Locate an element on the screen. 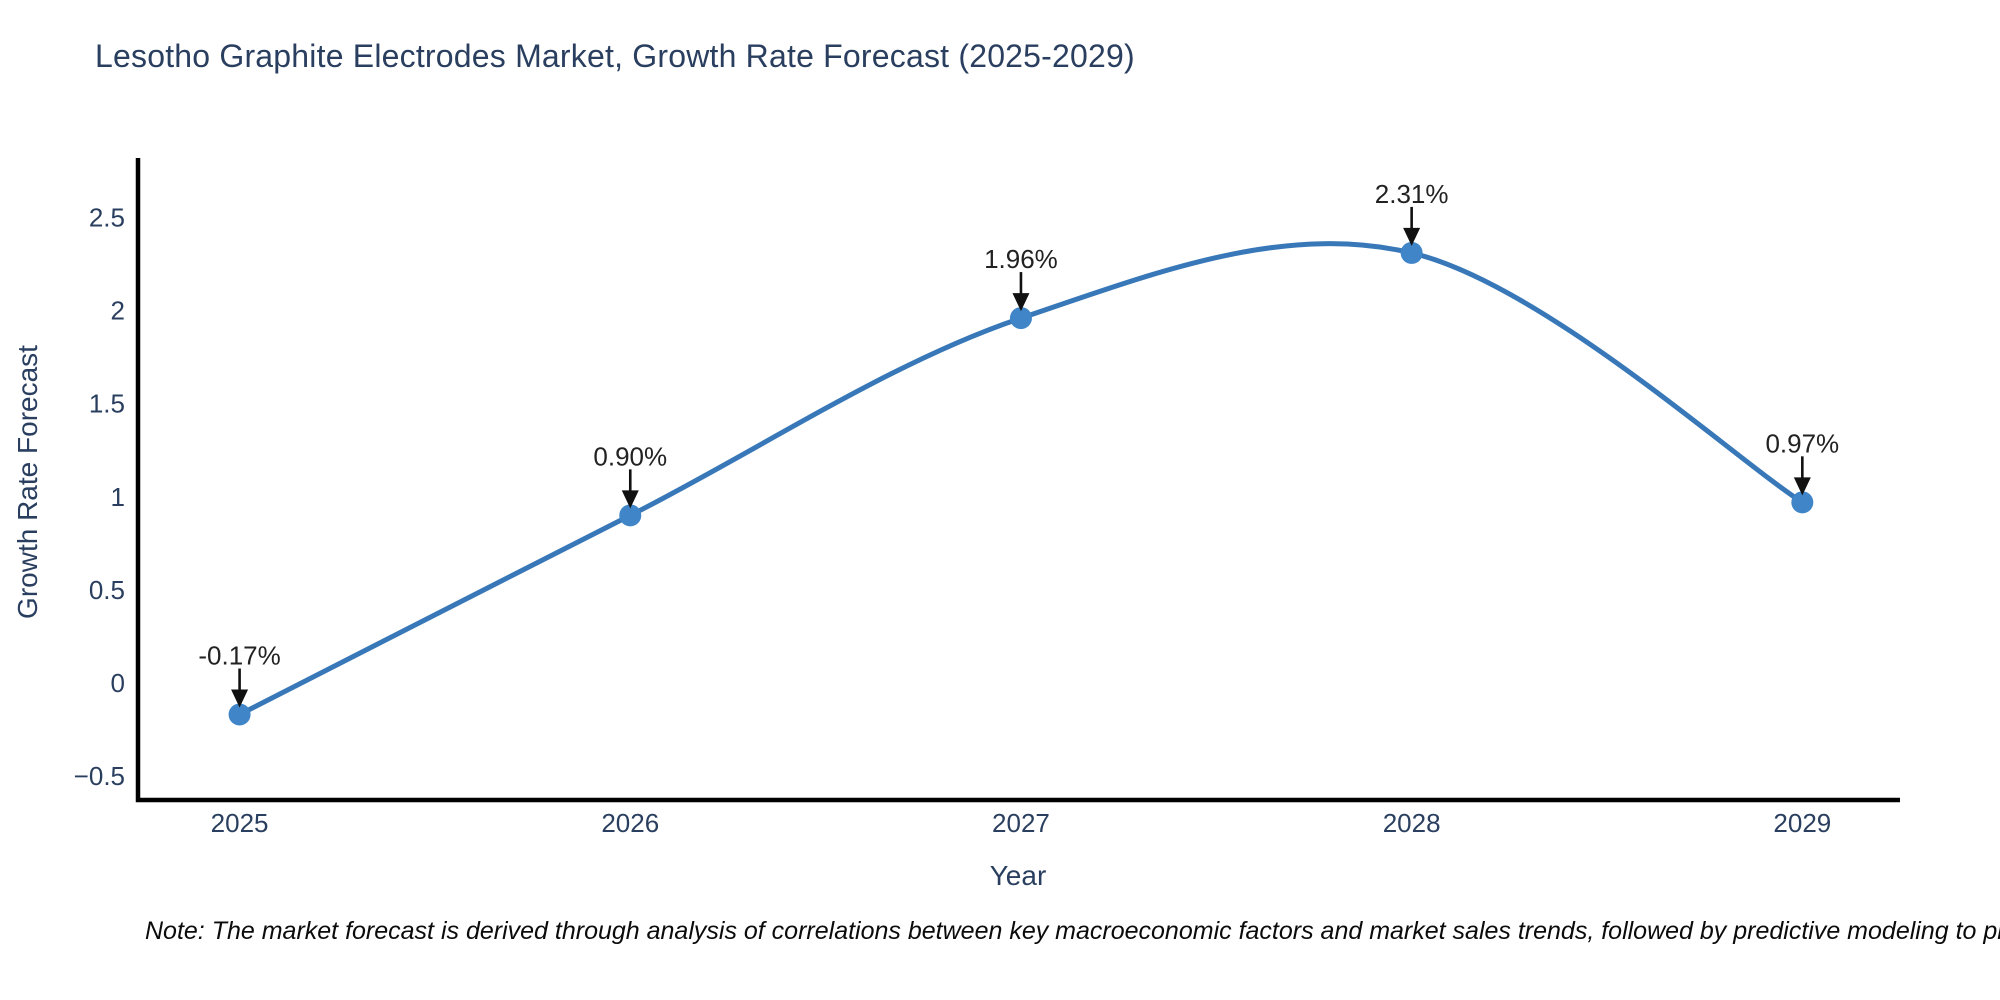 This screenshot has width=2000, height=1000. point-label: 1.96% is located at coordinates (1021, 259).